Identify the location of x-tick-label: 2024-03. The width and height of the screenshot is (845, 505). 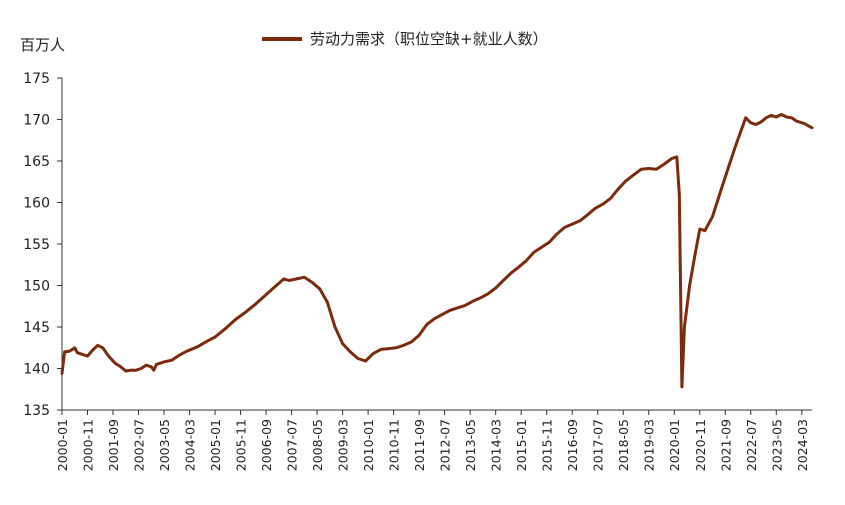
(802, 445).